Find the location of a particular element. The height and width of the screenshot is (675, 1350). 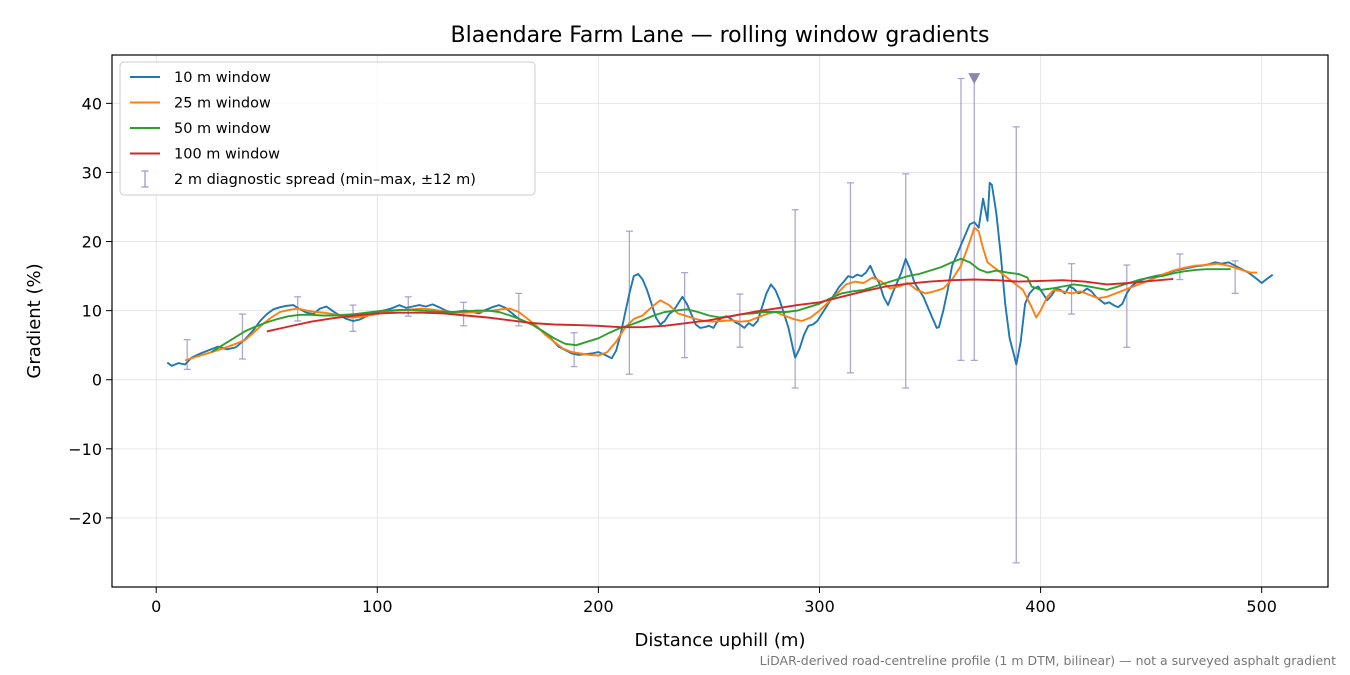

y-tick-label: 40 is located at coordinates (92, 103).